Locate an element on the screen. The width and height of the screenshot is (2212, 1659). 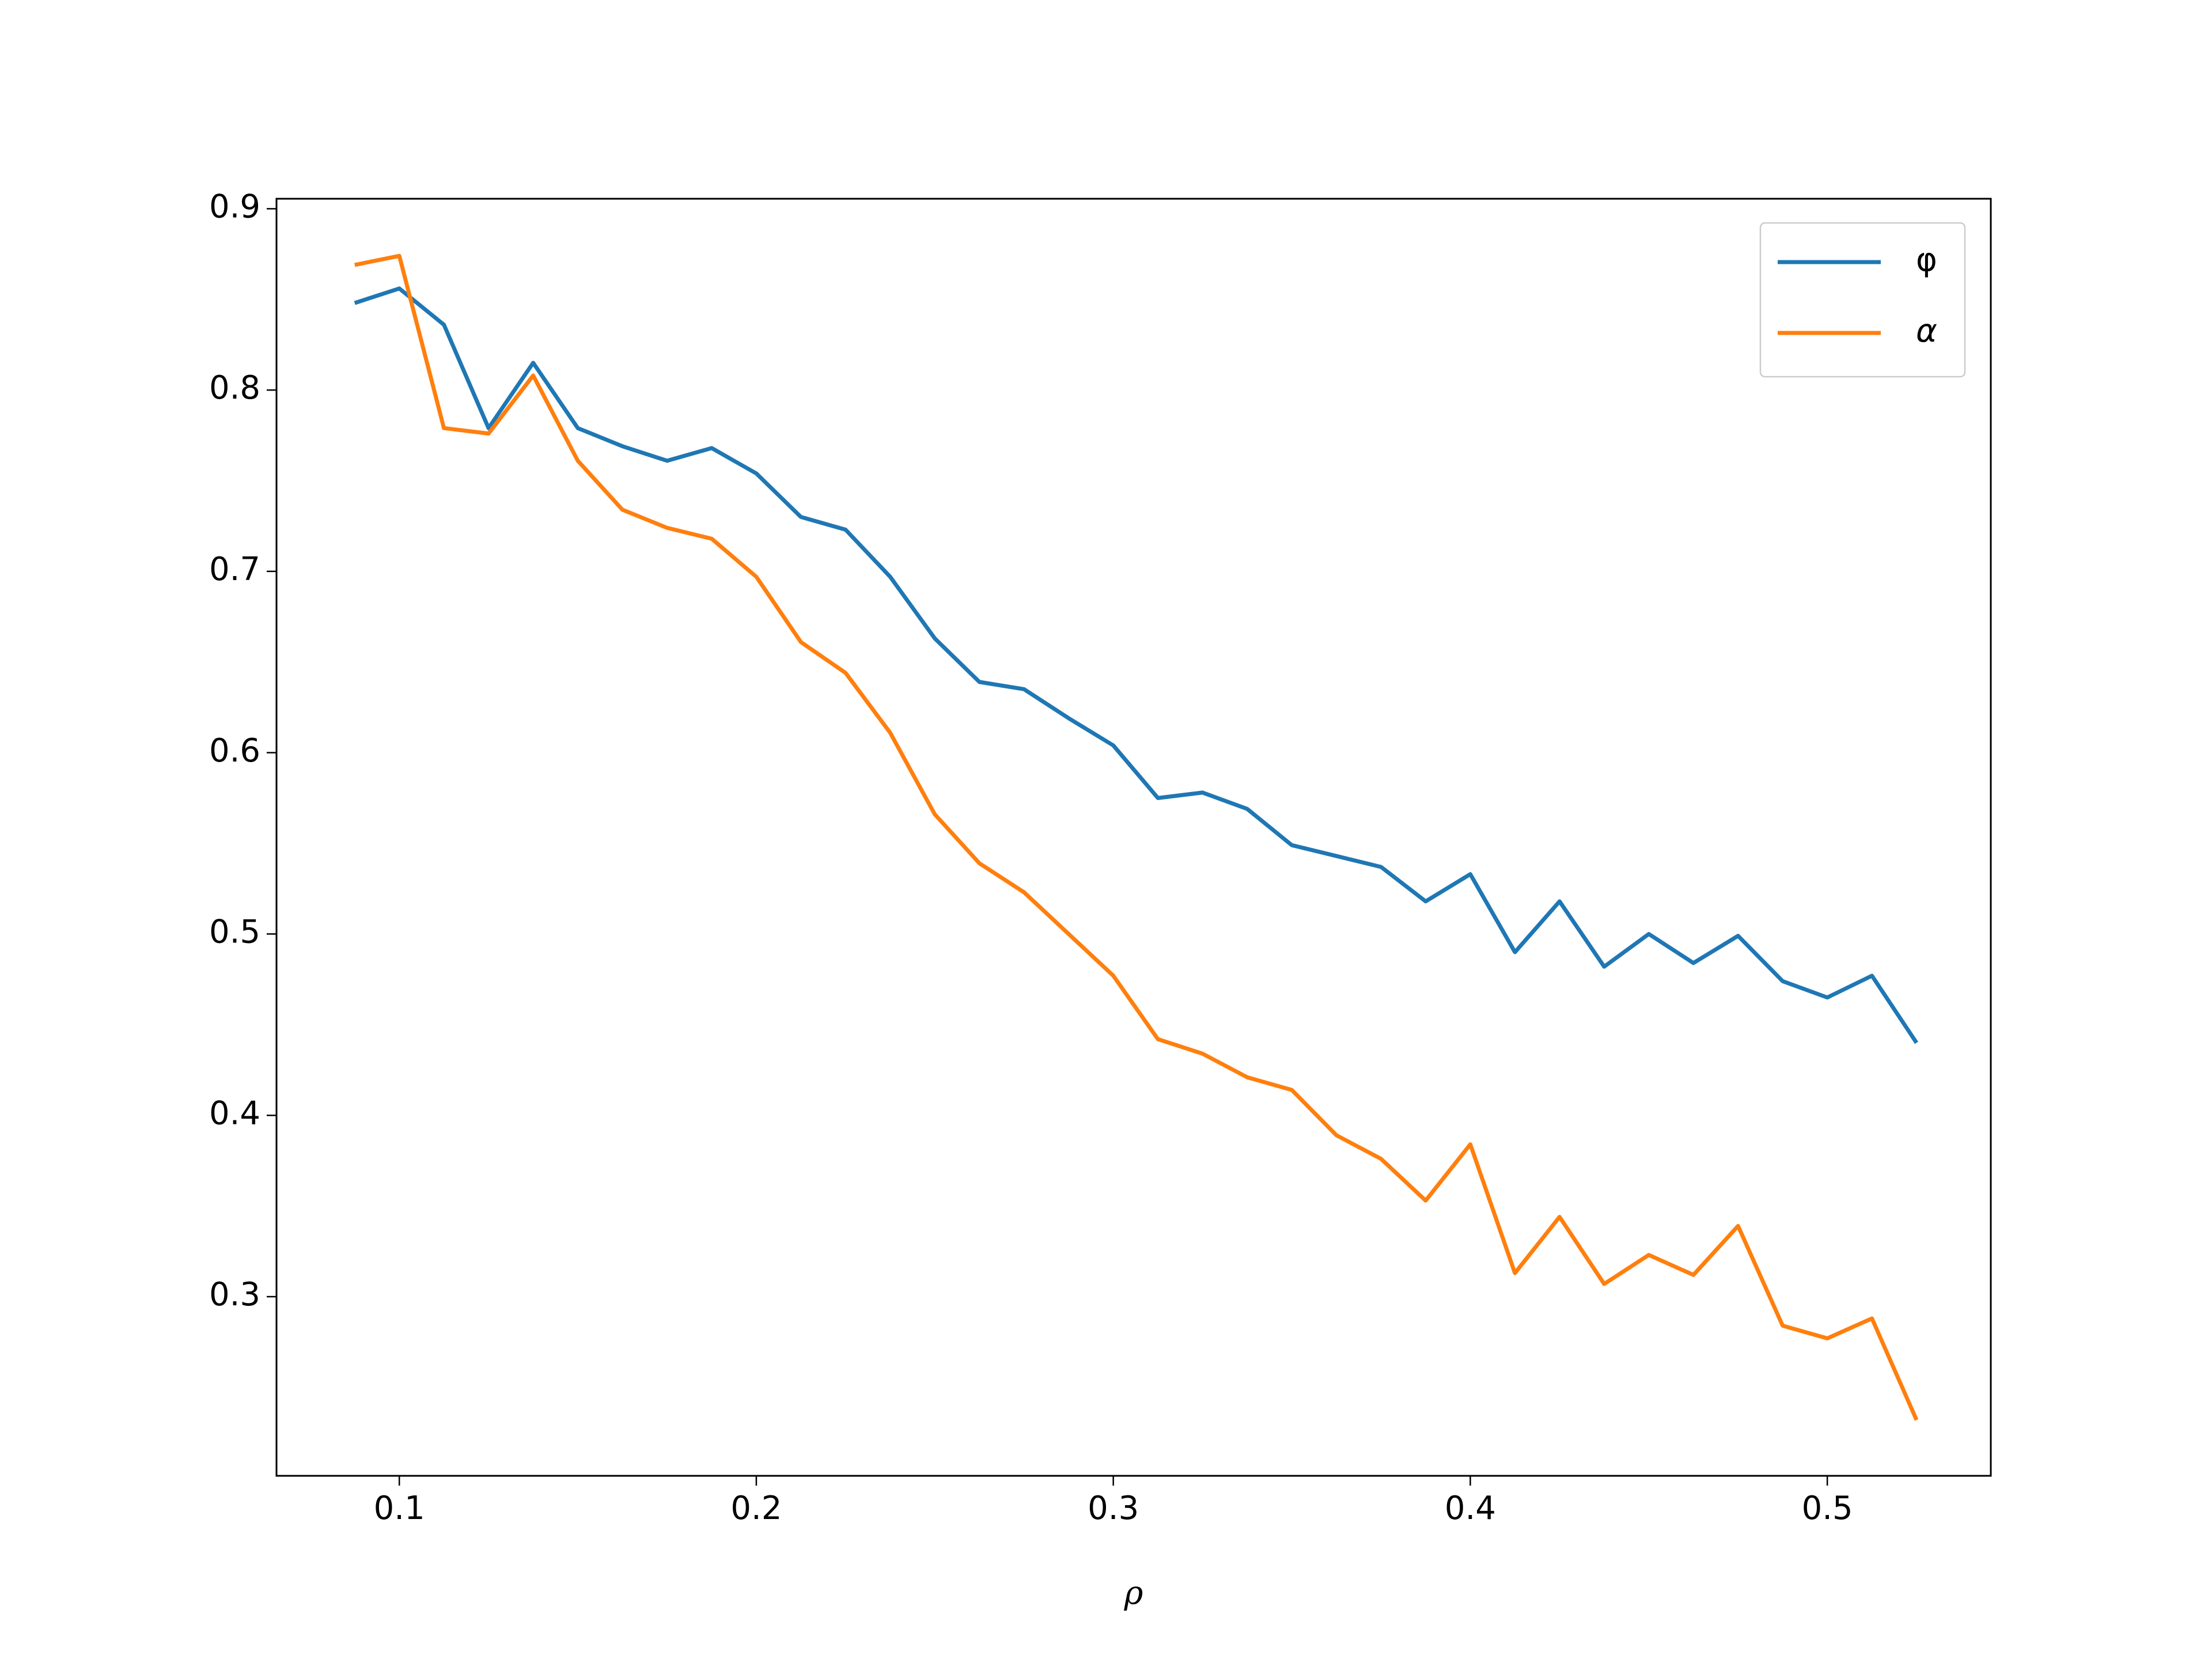
x-axis-label: ρ is located at coordinates (1133, 1593).